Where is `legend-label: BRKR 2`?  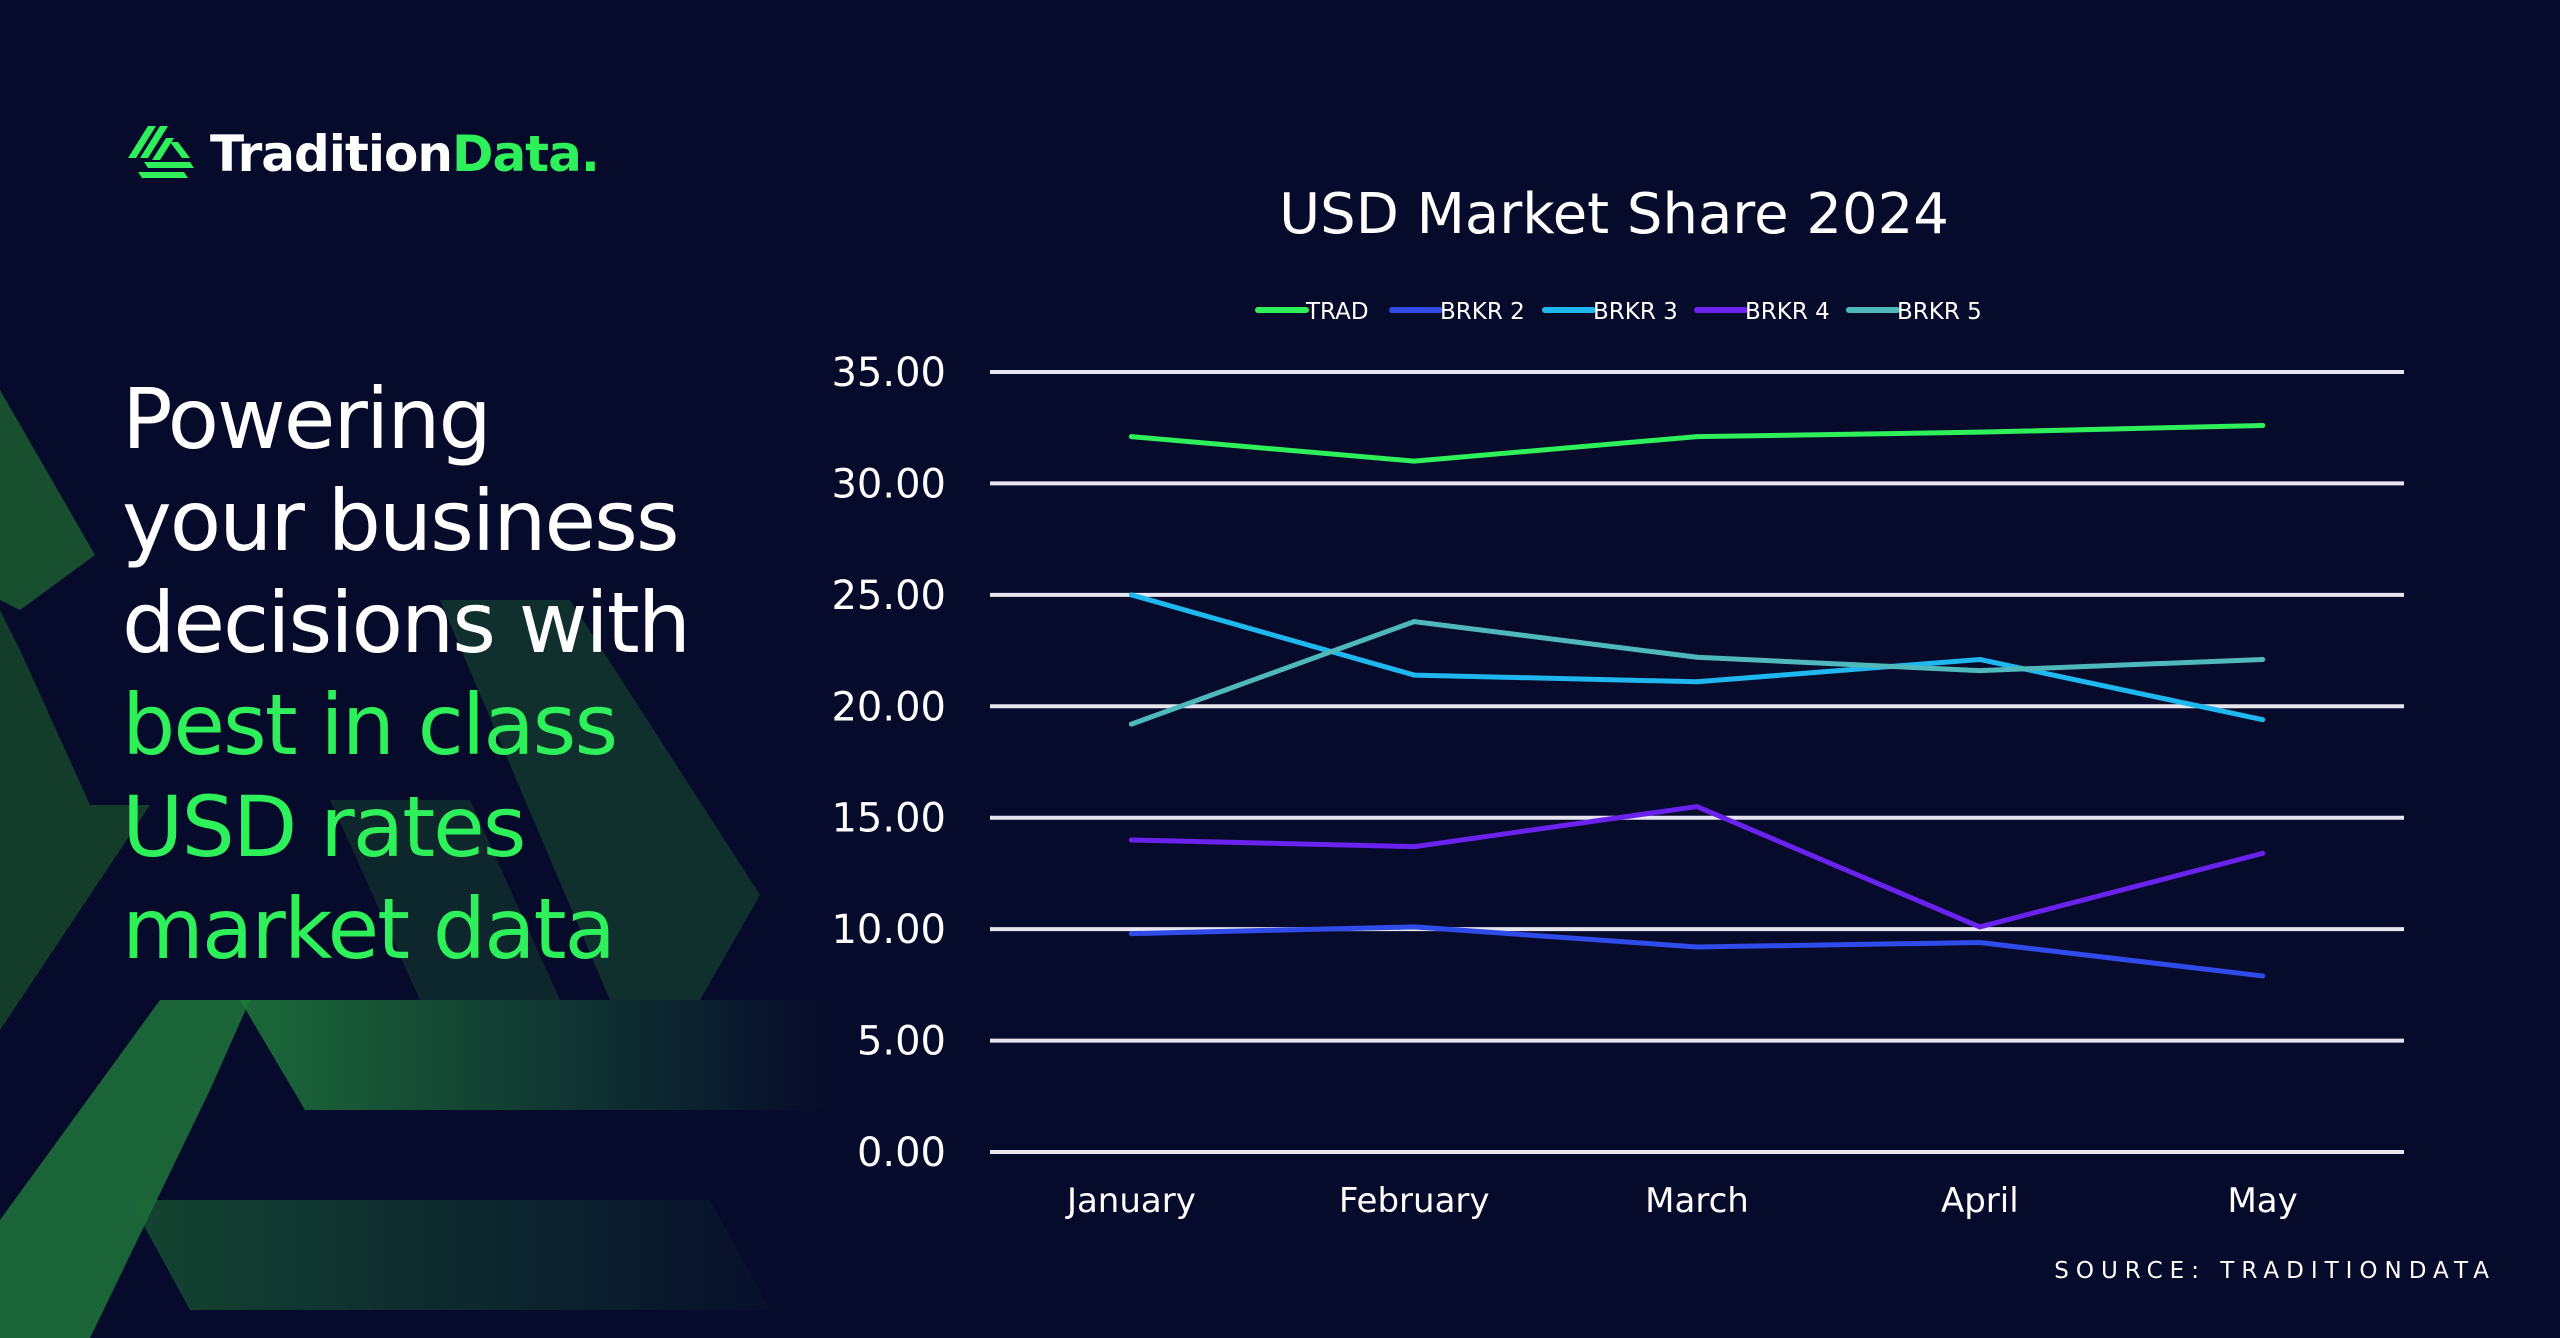
legend-label: BRKR 2 is located at coordinates (1482, 312).